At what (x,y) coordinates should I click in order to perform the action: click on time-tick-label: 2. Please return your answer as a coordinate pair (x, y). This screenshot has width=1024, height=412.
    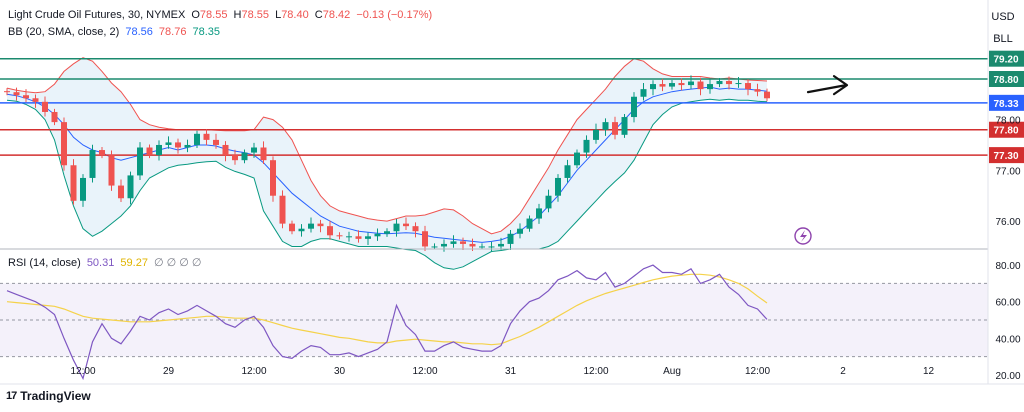
    Looking at the image, I should click on (843, 371).